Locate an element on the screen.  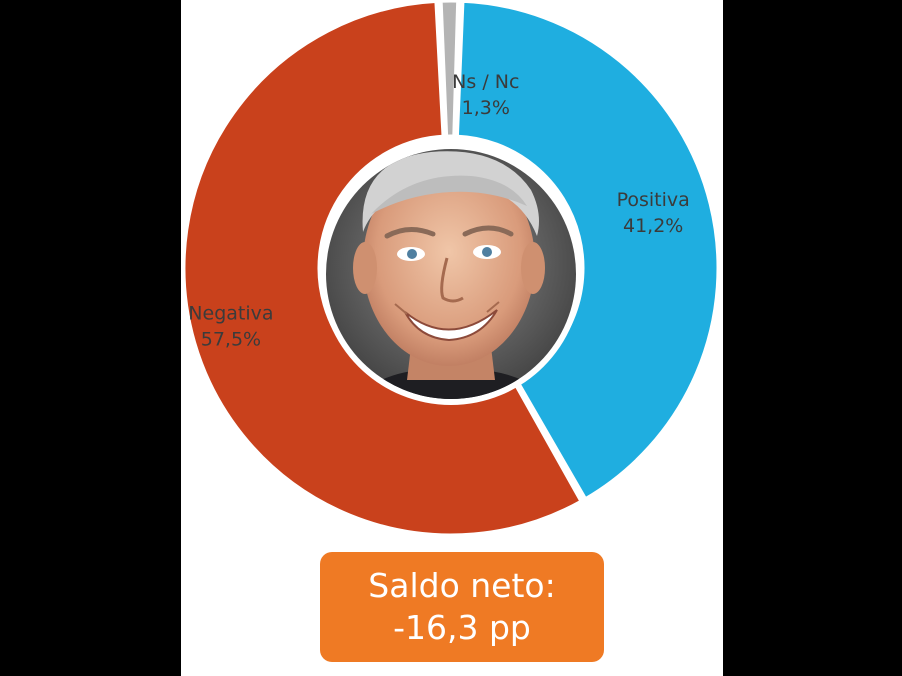
slice-label-positiva-value: 41,2% is located at coordinates (653, 226).